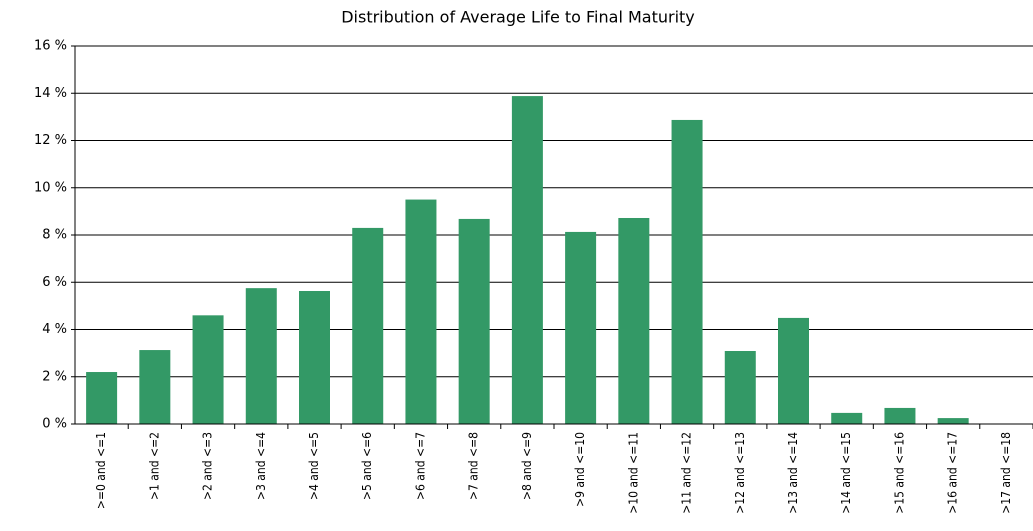 The image size is (1033, 531). What do you see at coordinates (367, 466) in the screenshot?
I see `x-tick-label: >5 and <=6` at bounding box center [367, 466].